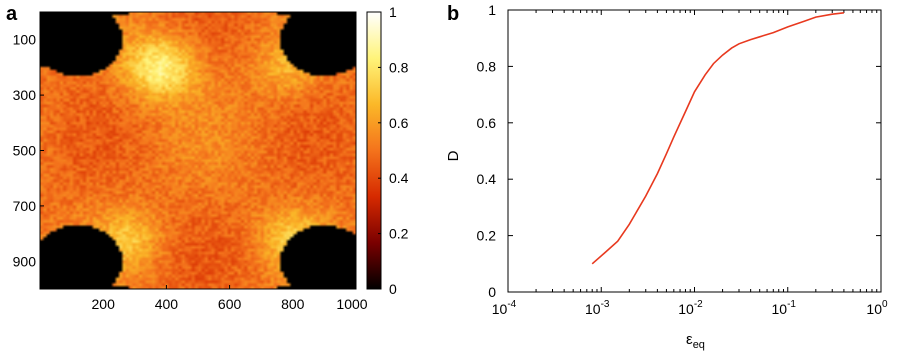 This screenshot has width=901, height=361. What do you see at coordinates (104, 304) in the screenshot?
I see `heatmap-x-tick-label: 200` at bounding box center [104, 304].